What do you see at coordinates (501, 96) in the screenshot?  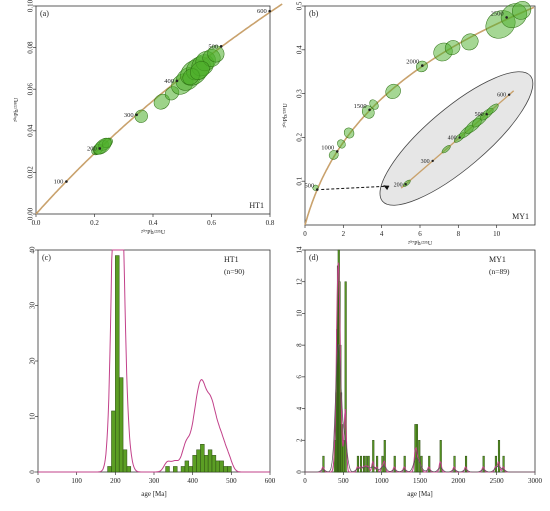 I see `panel-b-inset-age-label: 600` at bounding box center [501, 96].